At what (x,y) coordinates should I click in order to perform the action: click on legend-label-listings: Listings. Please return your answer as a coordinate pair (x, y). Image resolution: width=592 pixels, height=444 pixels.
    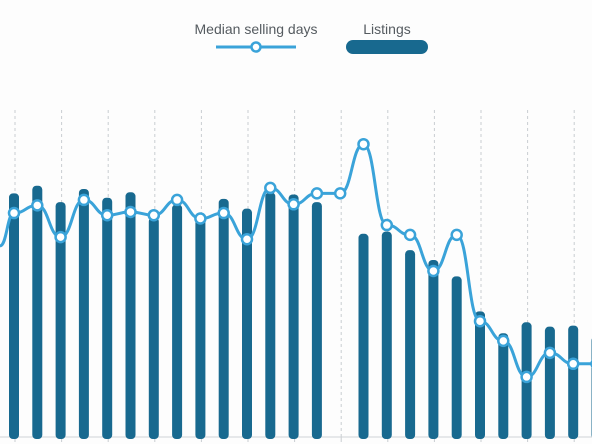
    Looking at the image, I should click on (386, 29).